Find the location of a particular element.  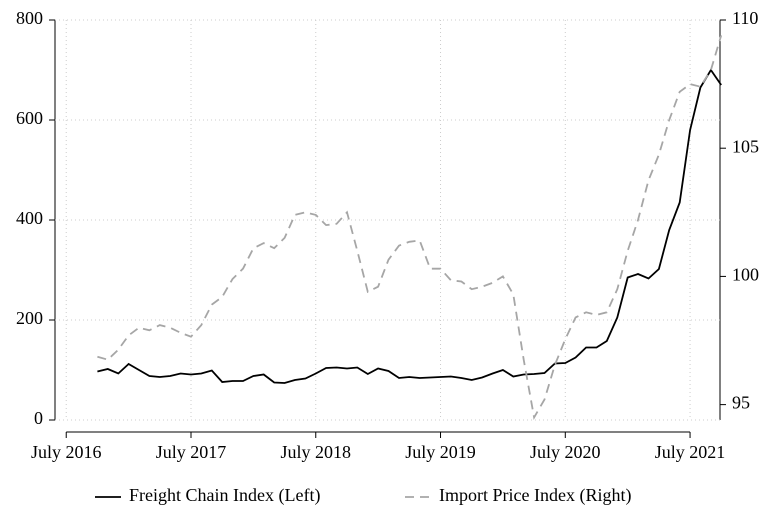

y-tick-label: 800 is located at coordinates (29, 18).